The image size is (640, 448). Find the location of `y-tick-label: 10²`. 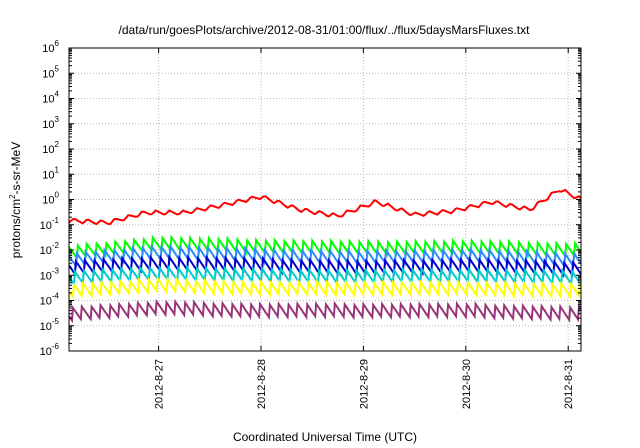

y-tick-label: 10² is located at coordinates (50, 148).